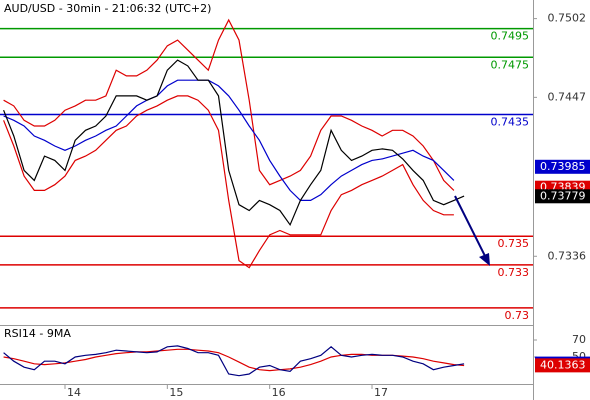 This screenshot has height=400, width=590. I want to click on chart-title: AUD/USD - 30min - 21:06:32 (UTC+2), so click(107, 8).